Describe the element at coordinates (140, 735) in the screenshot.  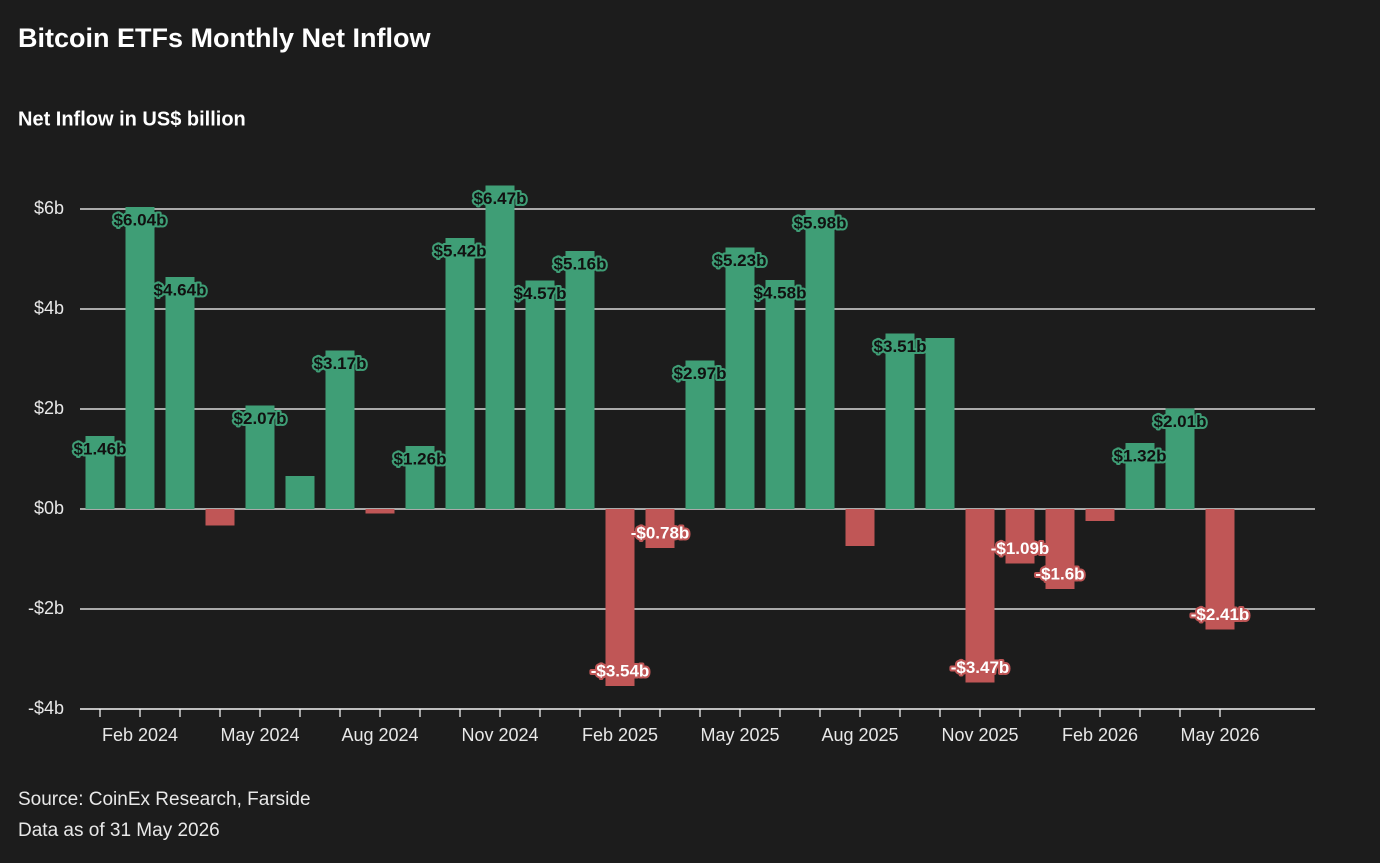
I see `x-tick-label: Feb 2024` at that location.